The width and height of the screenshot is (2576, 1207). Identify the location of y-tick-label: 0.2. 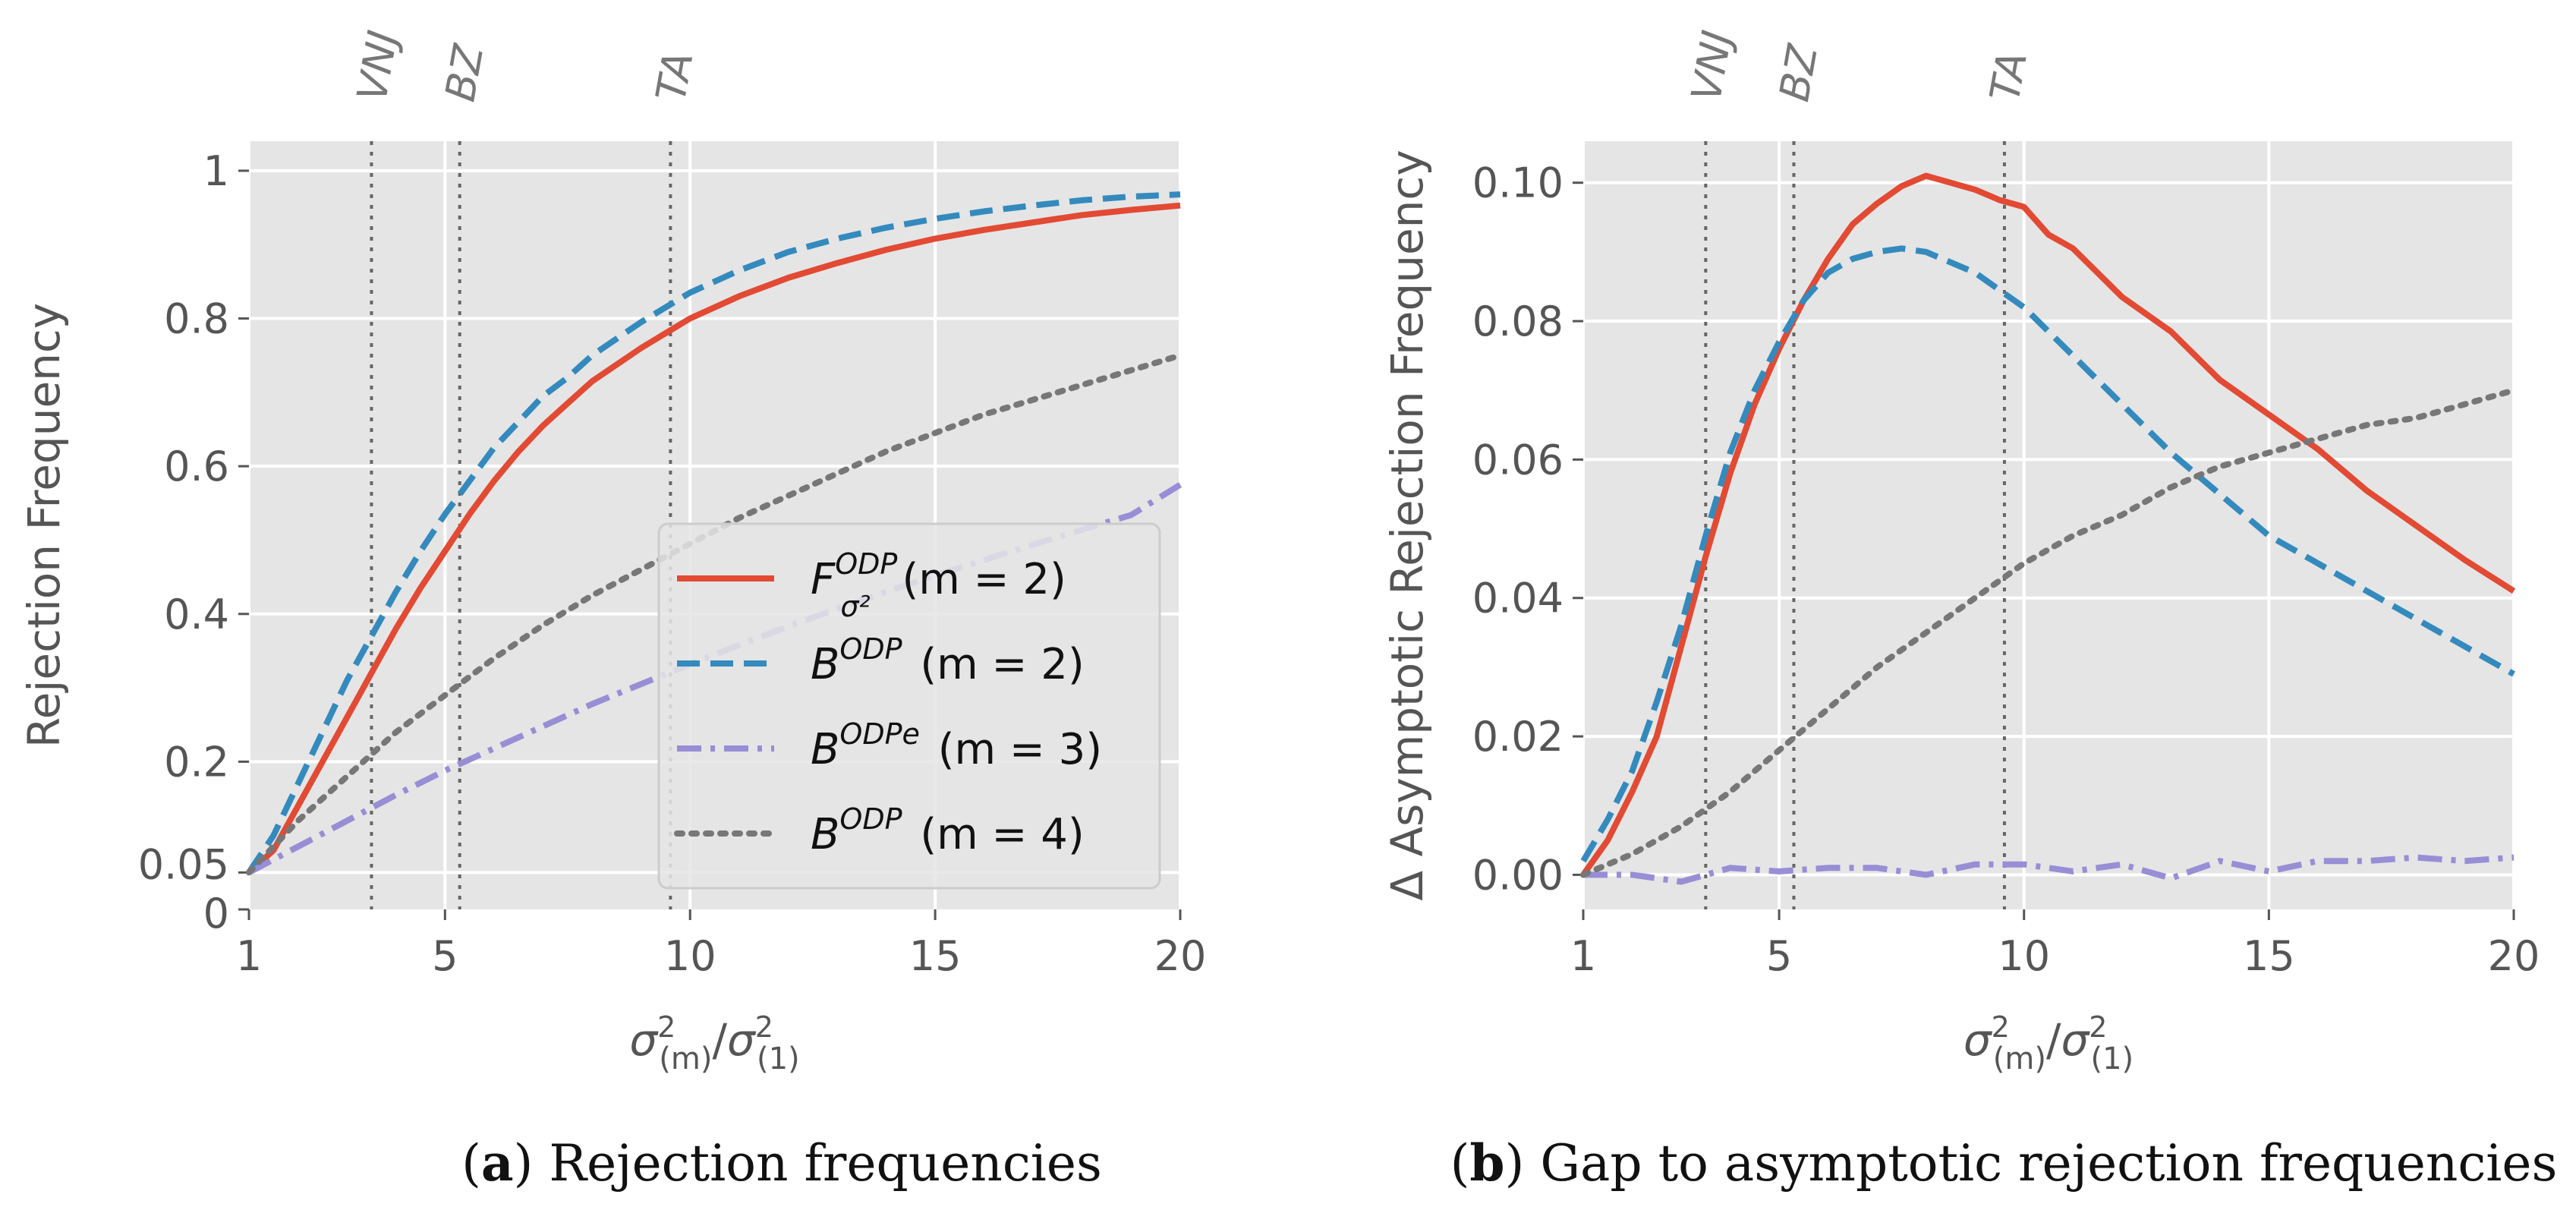
(196, 762).